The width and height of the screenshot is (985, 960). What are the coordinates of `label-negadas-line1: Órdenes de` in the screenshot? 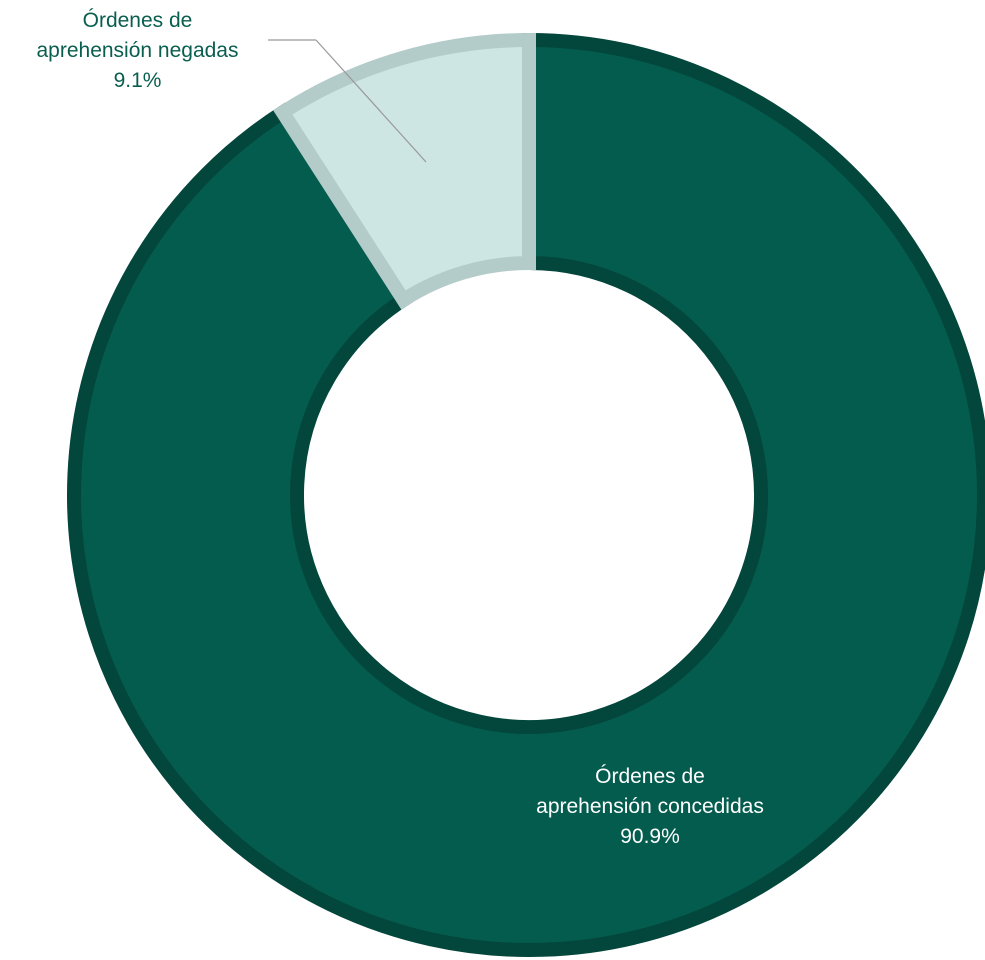 It's located at (137, 20).